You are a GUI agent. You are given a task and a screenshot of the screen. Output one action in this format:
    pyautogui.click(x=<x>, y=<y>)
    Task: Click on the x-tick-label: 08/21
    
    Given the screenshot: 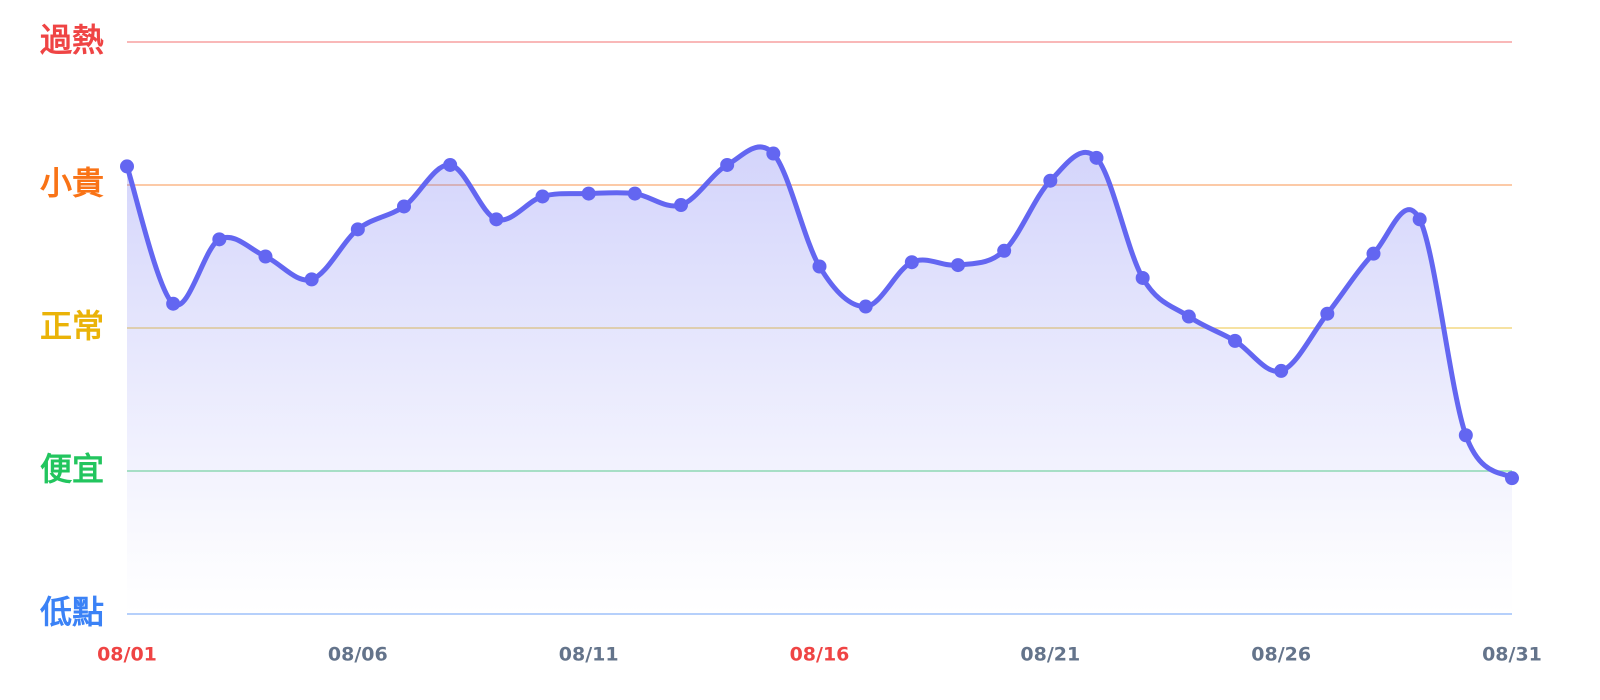 What is the action you would take?
    pyautogui.click(x=1050, y=655)
    